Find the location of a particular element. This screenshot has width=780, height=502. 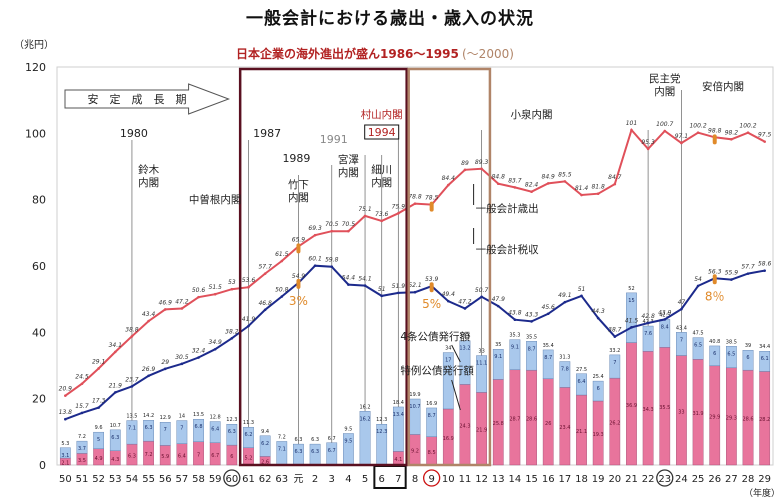

construction-bond-value: 6 is located at coordinates (747, 358).